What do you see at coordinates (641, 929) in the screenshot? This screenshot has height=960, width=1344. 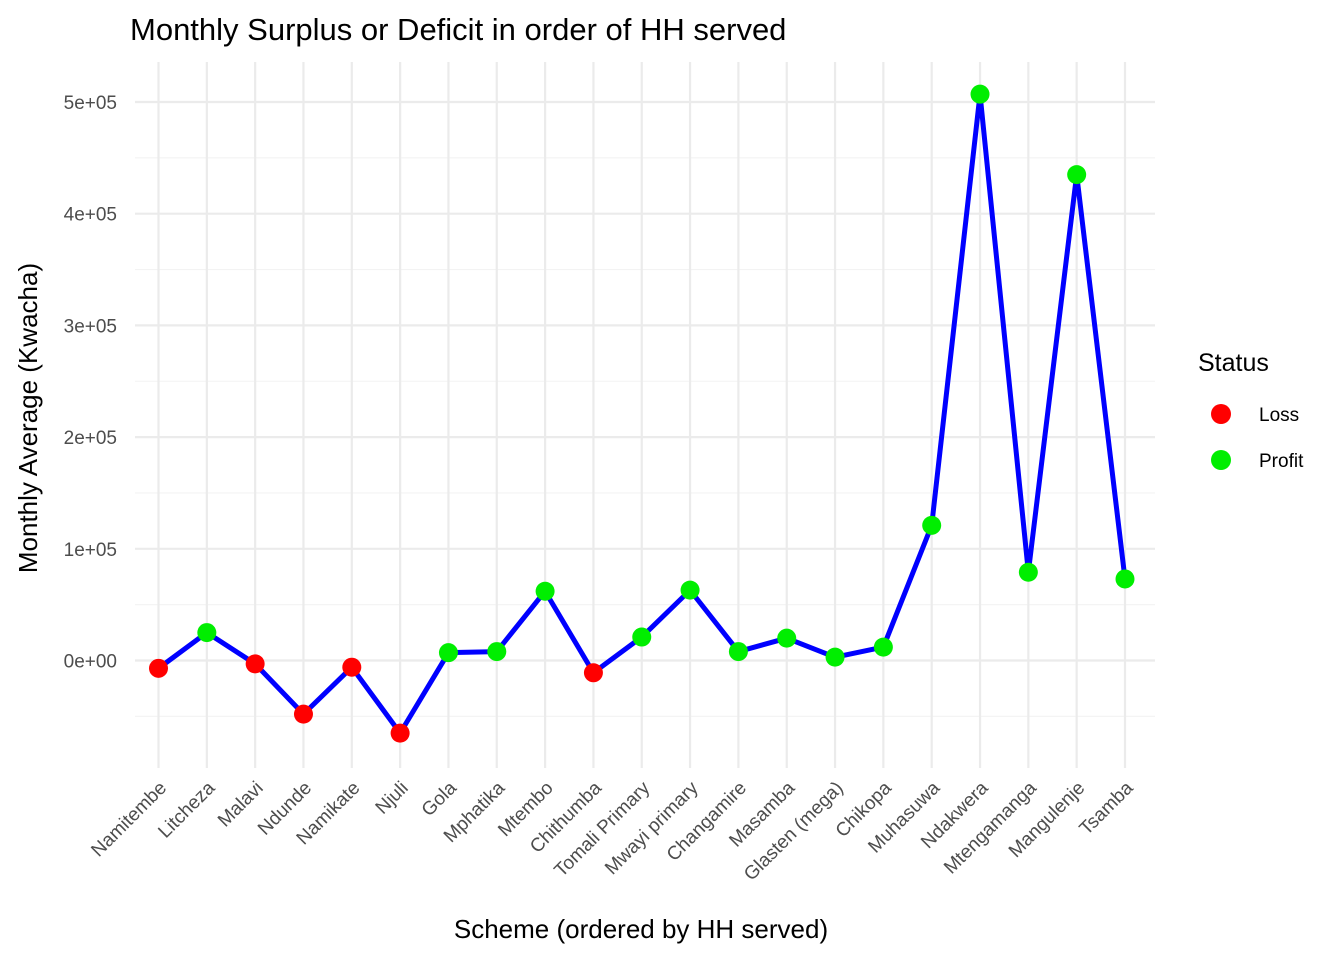 I see `x-axis-title: Scheme (ordered by HH served)` at bounding box center [641, 929].